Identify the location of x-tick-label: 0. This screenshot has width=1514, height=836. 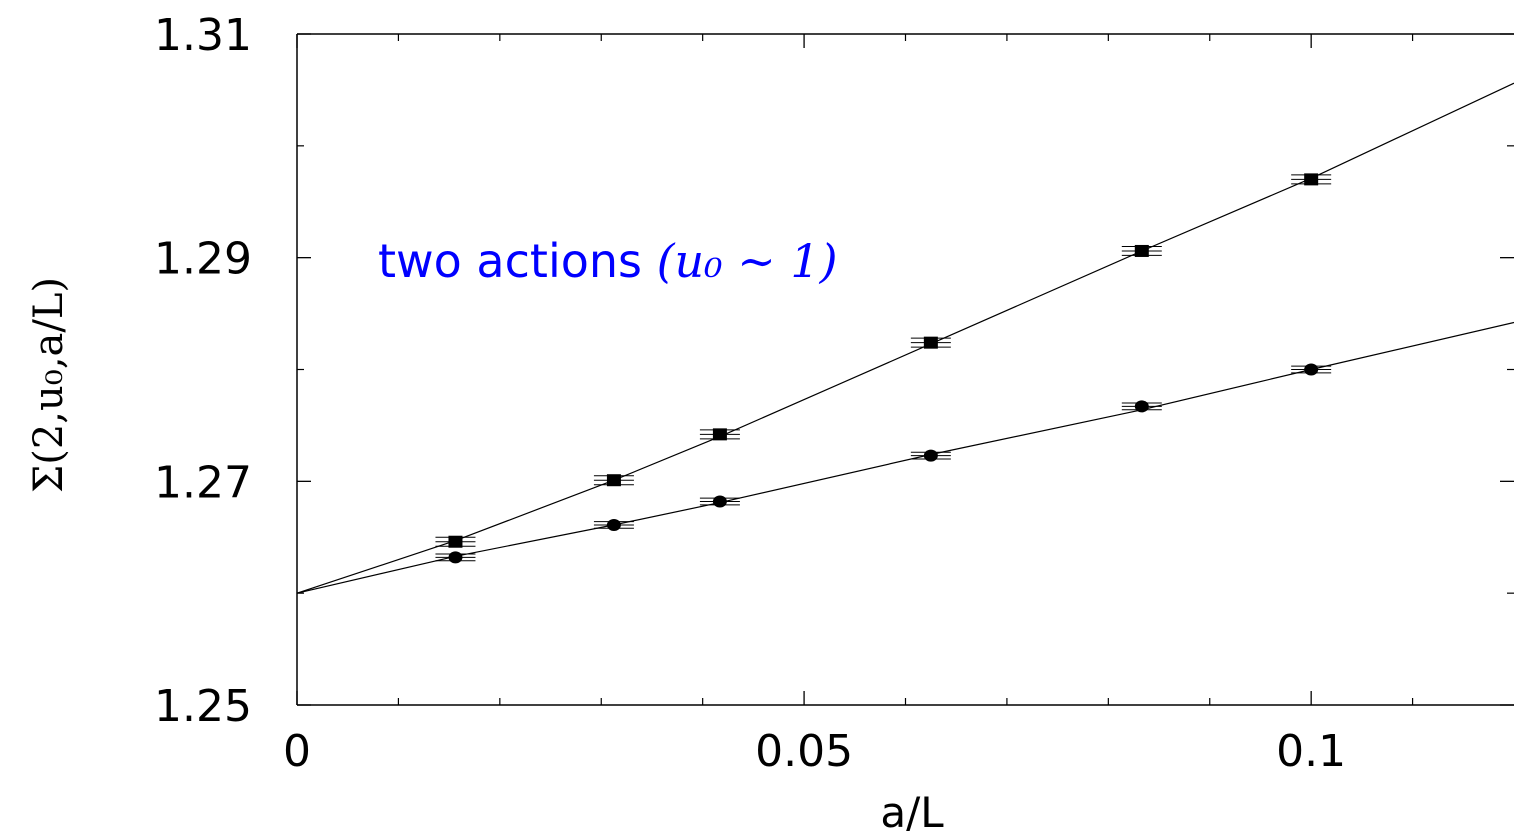
(297, 751).